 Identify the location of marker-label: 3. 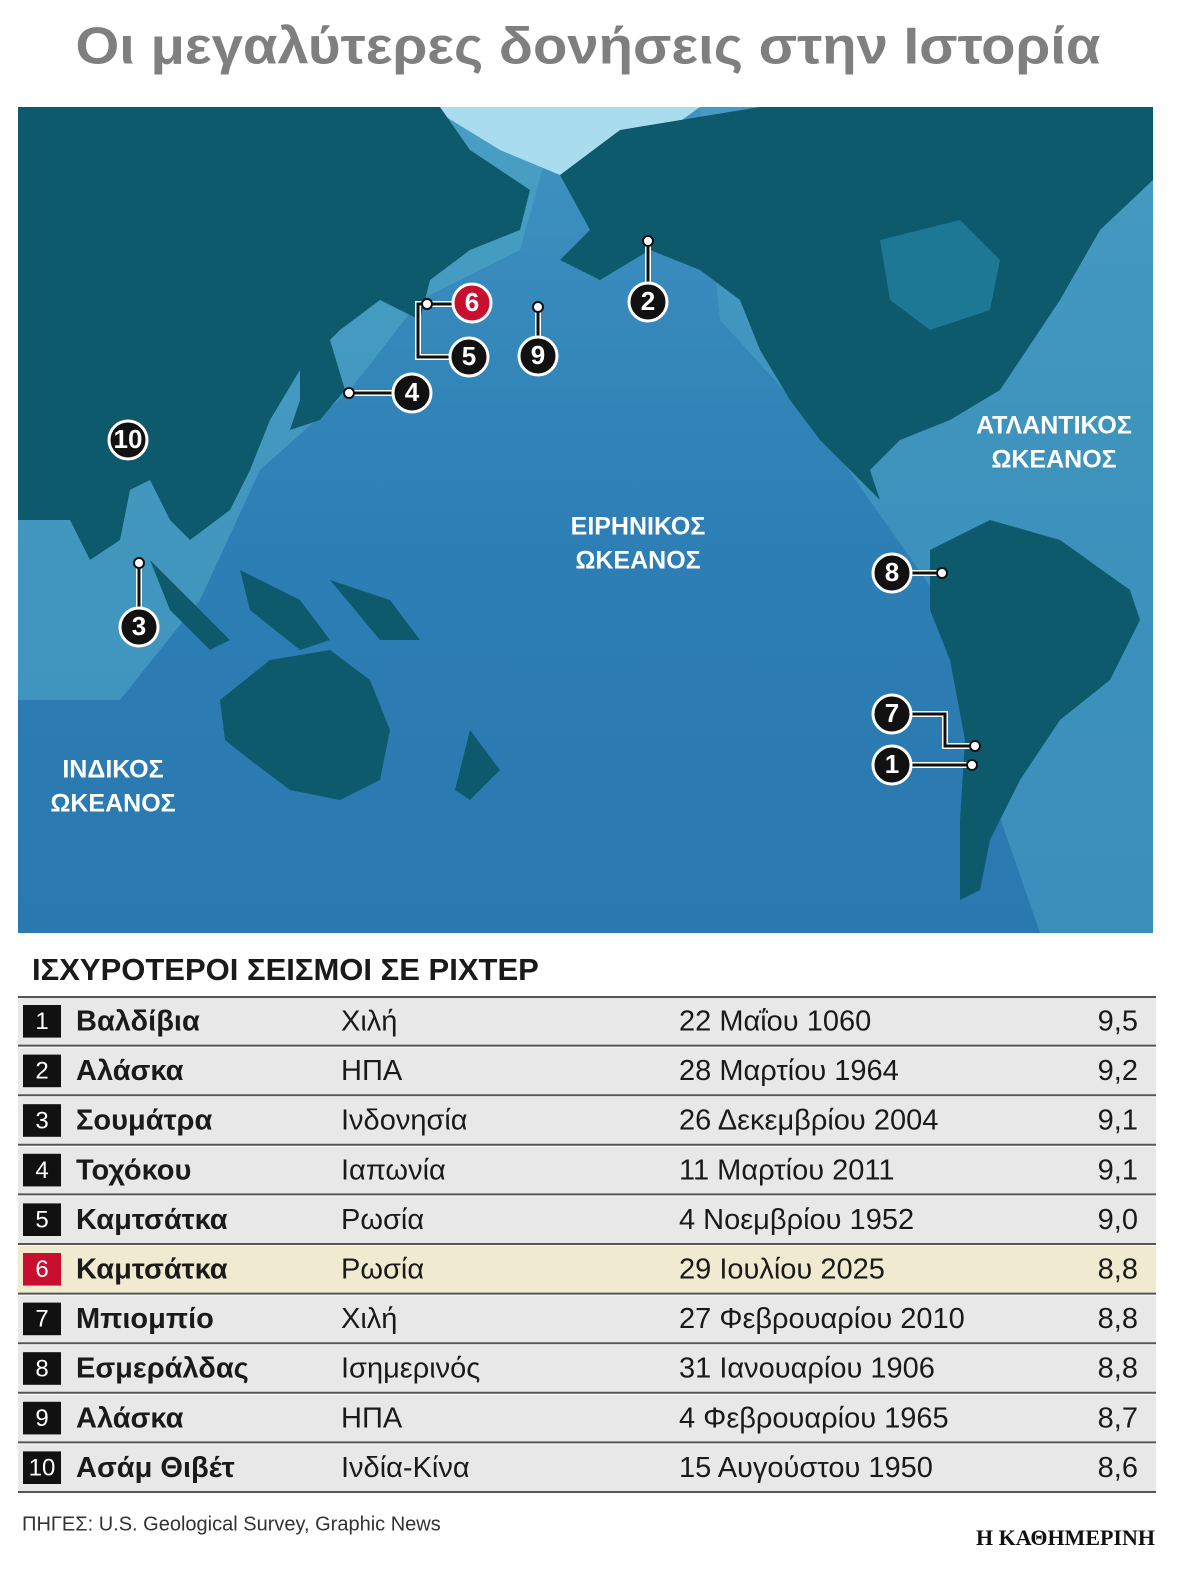
(139, 626).